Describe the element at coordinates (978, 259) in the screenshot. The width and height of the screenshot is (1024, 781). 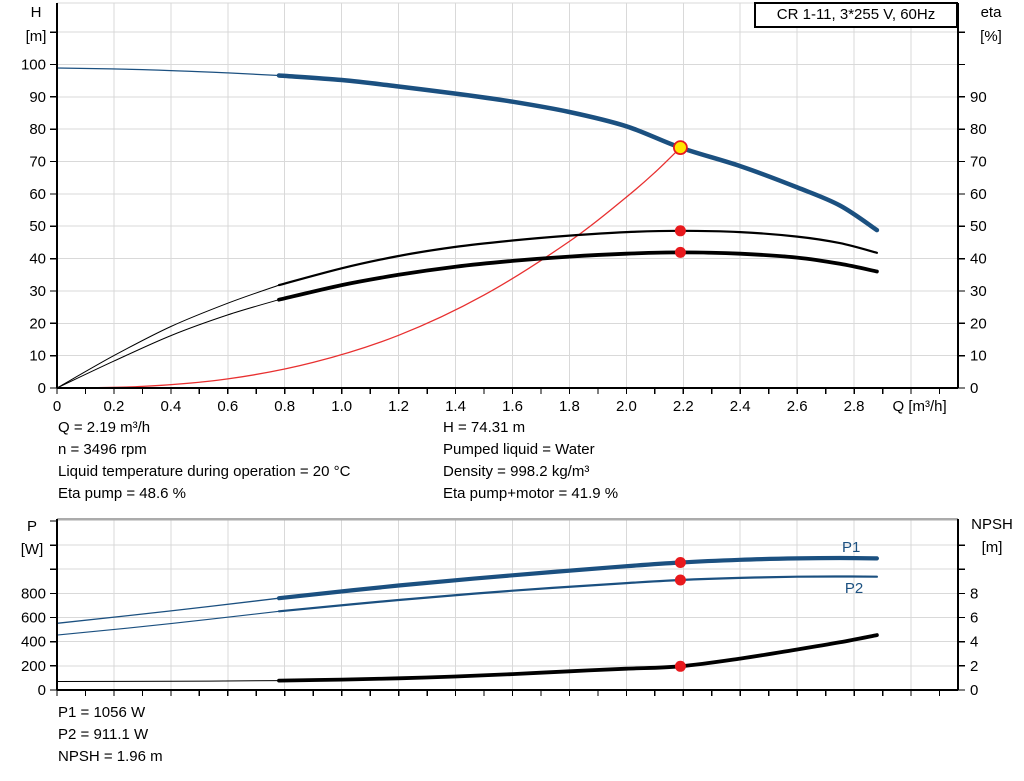
I see `y-right-tick-label: 40` at that location.